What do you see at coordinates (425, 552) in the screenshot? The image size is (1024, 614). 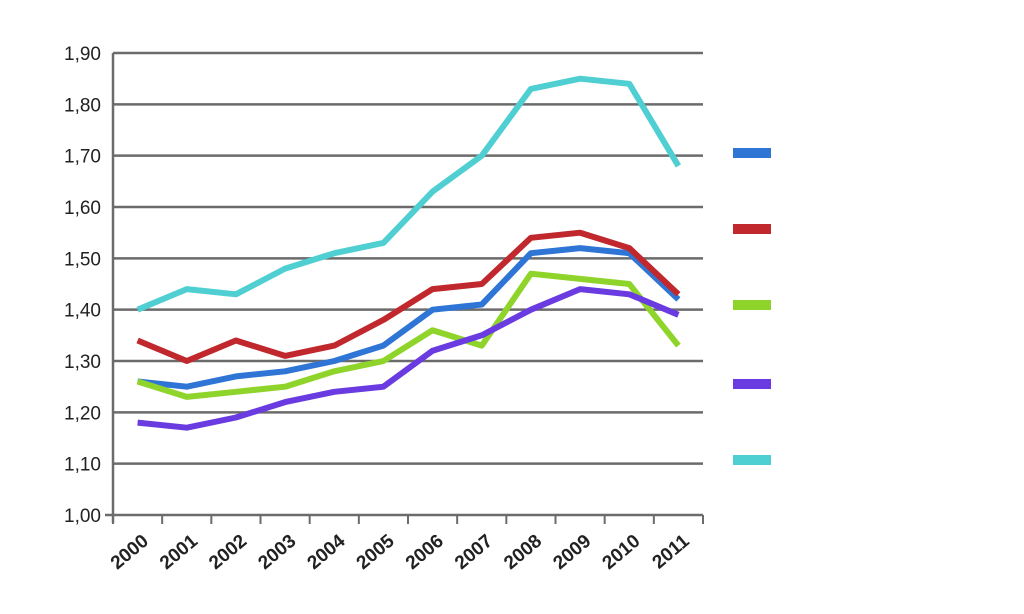 I see `x-tick-label: 2006` at bounding box center [425, 552].